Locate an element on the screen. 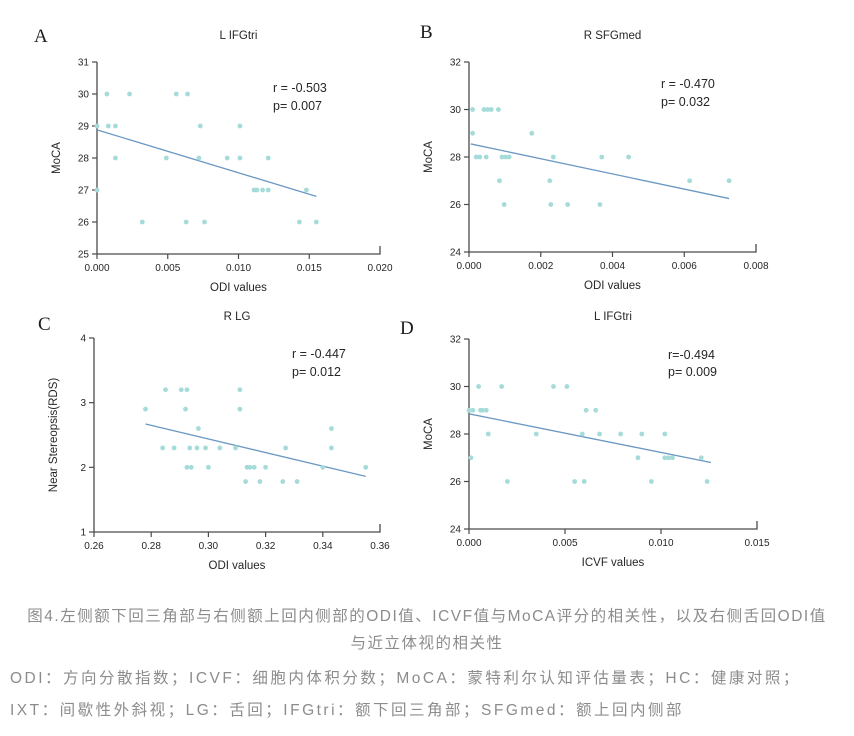 Image resolution: width=854 pixels, height=736 pixels. y-tick-label: 1 is located at coordinates (83, 533).